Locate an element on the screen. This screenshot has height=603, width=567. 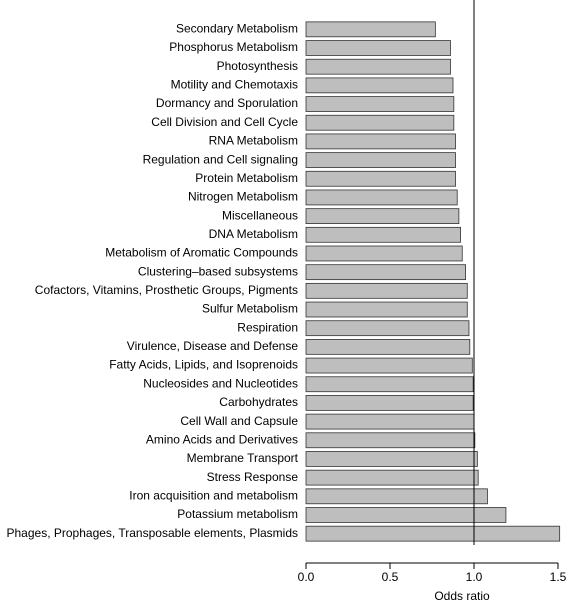
y-tick-label: Virulence, Disease and Defense is located at coordinates (213, 346).